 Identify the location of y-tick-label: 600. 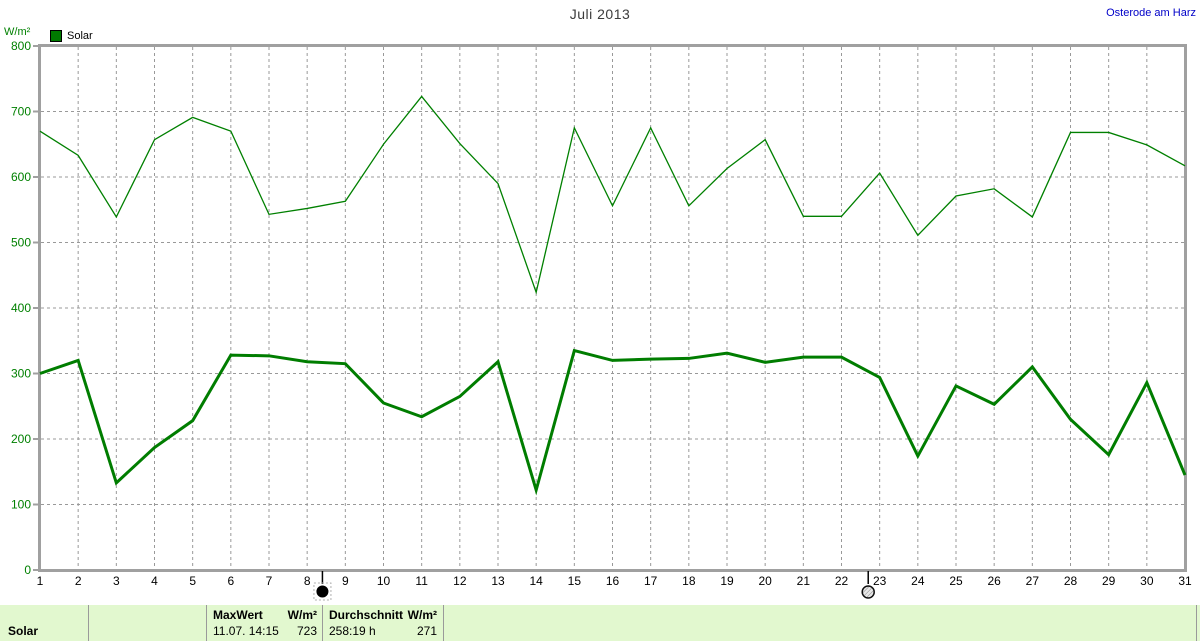
(21, 177).